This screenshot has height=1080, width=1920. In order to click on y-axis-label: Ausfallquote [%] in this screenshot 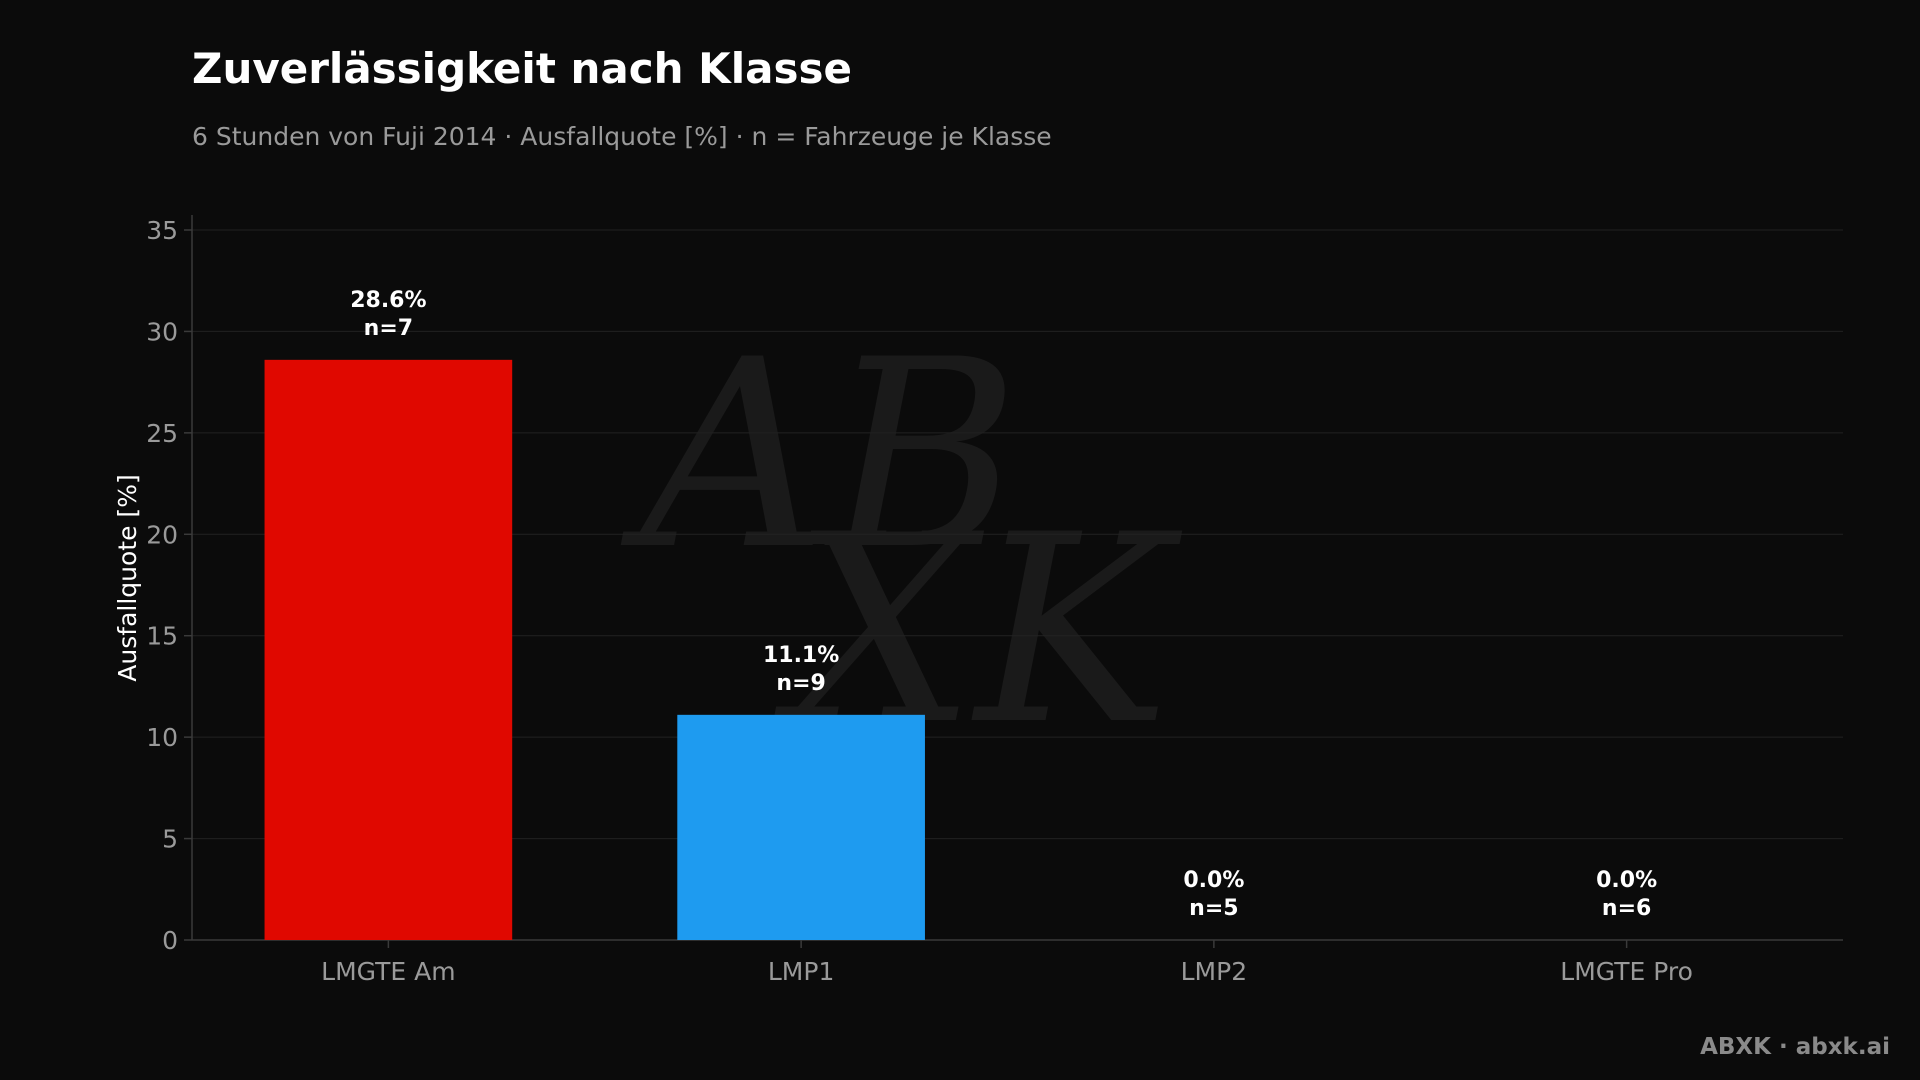, I will do `click(127, 577)`.